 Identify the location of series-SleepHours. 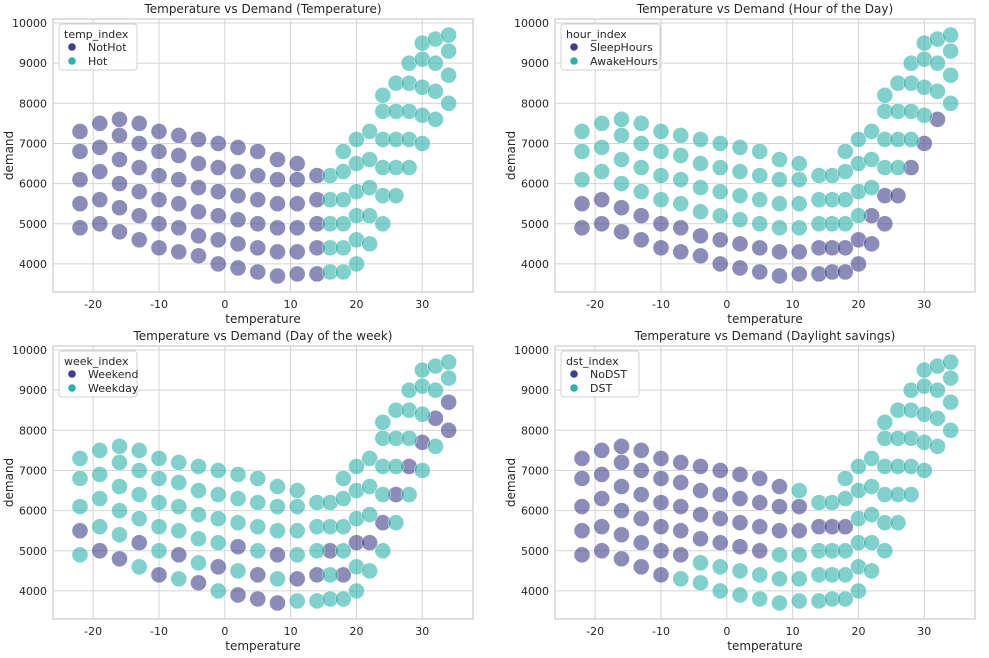
(759, 198).